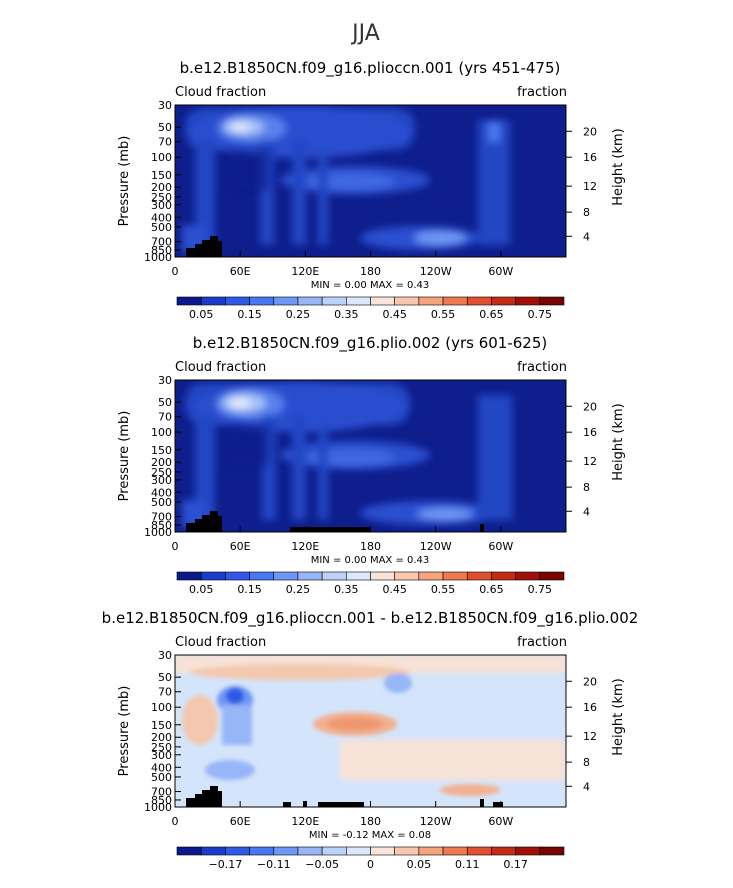 This screenshot has height=888, width=733. What do you see at coordinates (500, 546) in the screenshot?
I see `x-tick-label: 60W` at bounding box center [500, 546].